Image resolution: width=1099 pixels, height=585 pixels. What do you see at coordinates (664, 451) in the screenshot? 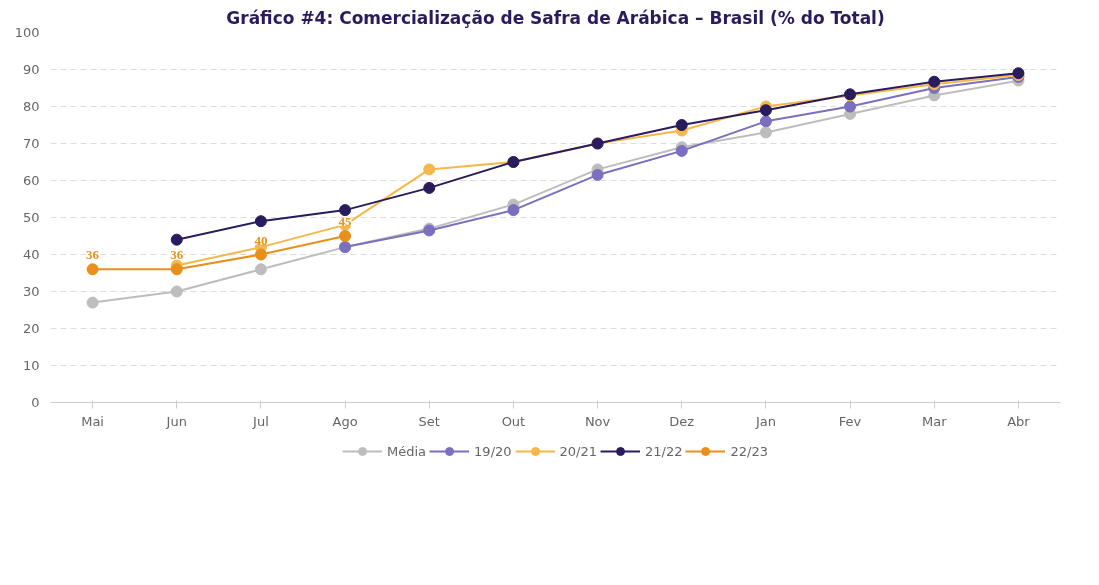
I see `legend-label: 21/22` at bounding box center [664, 451].